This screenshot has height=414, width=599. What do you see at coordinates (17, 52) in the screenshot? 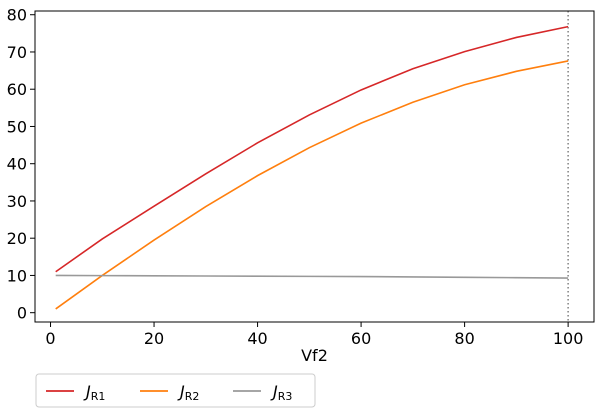
I see `y-tick-label: 70` at bounding box center [17, 52].